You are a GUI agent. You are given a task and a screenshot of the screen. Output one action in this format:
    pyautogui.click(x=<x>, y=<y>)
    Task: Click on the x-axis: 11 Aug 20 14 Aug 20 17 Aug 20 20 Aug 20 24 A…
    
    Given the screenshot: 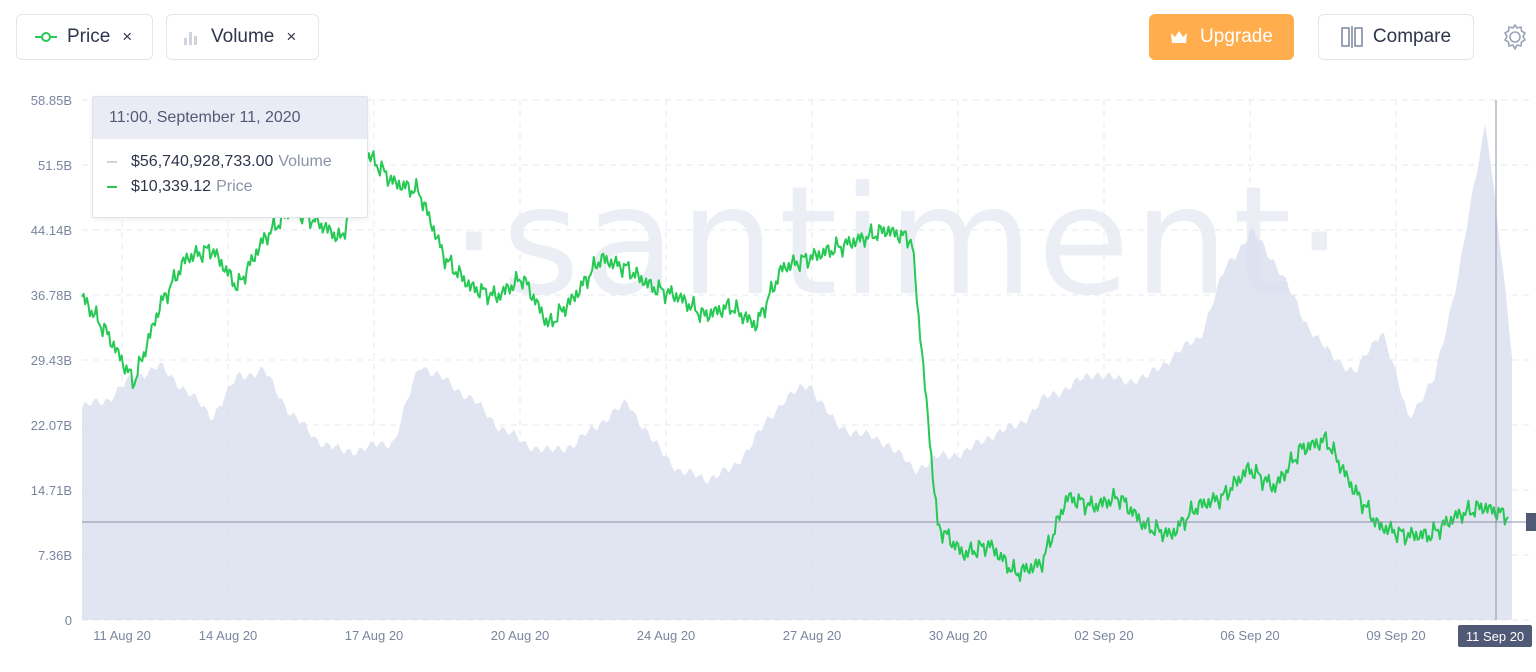 What is the action you would take?
    pyautogui.click(x=759, y=635)
    